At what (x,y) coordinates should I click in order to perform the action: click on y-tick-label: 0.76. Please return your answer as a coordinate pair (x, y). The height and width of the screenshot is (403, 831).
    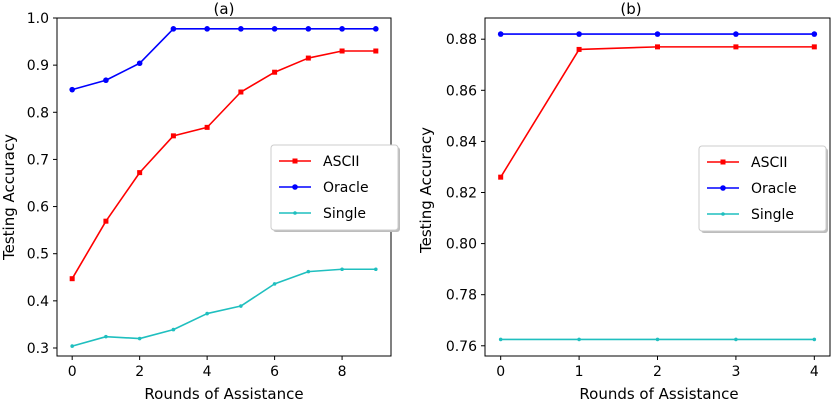
    Looking at the image, I should click on (461, 347).